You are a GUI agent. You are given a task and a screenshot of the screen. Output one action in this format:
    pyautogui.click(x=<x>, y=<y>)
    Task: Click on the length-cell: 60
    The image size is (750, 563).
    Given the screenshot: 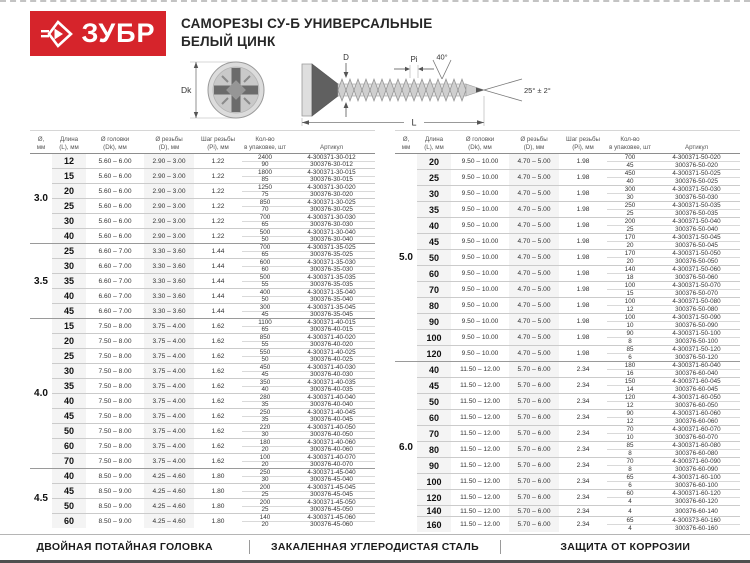 What is the action you would take?
    pyautogui.click(x=434, y=273)
    